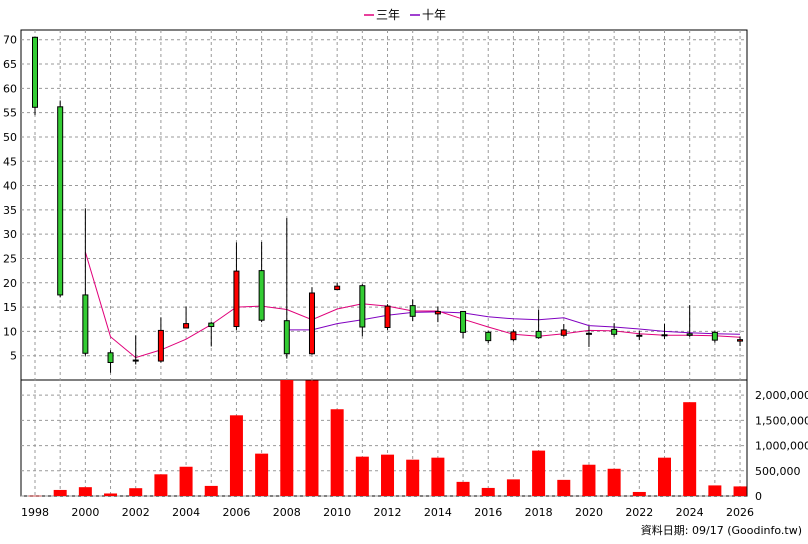 The height and width of the screenshot is (544, 808). Describe the element at coordinates (388, 512) in the screenshot. I see `x-tick-label: 2012` at that location.